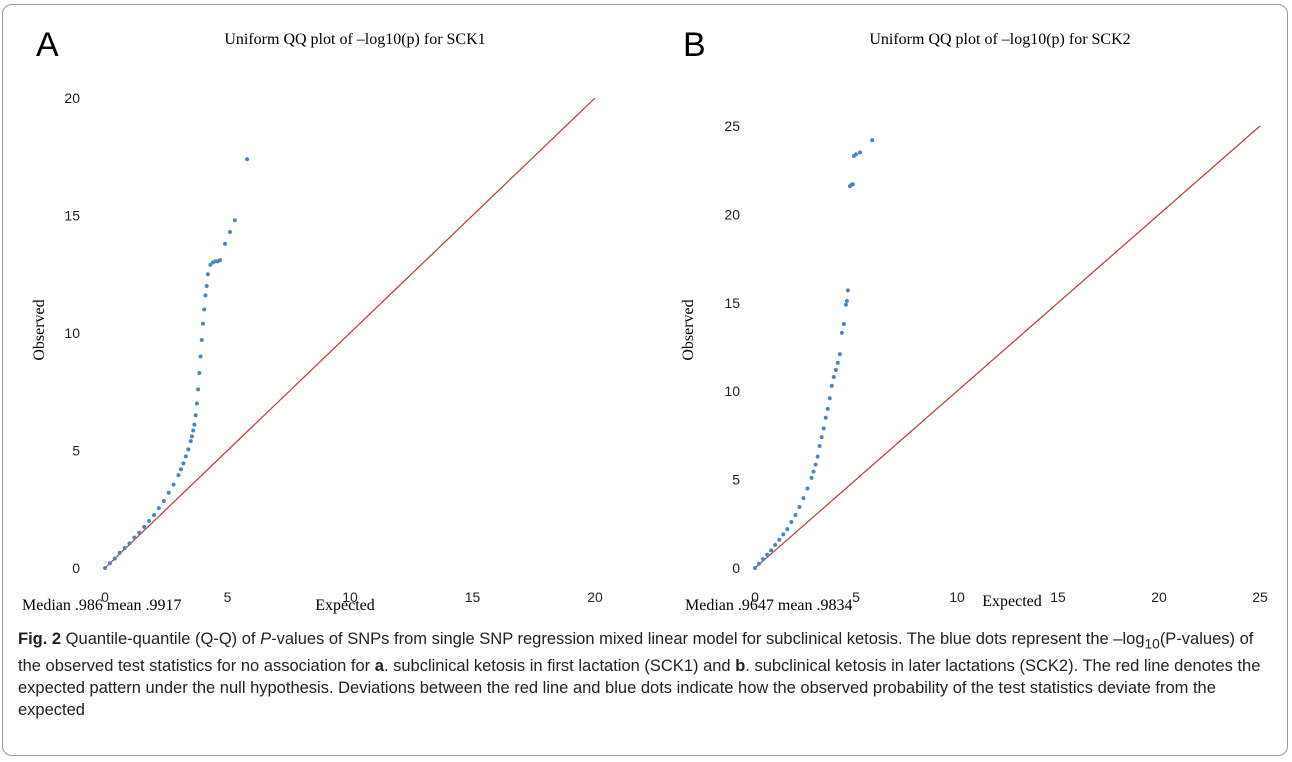 The height and width of the screenshot is (762, 1292). Describe the element at coordinates (473, 597) in the screenshot. I see `panel-a-xtick-label: 15` at that location.